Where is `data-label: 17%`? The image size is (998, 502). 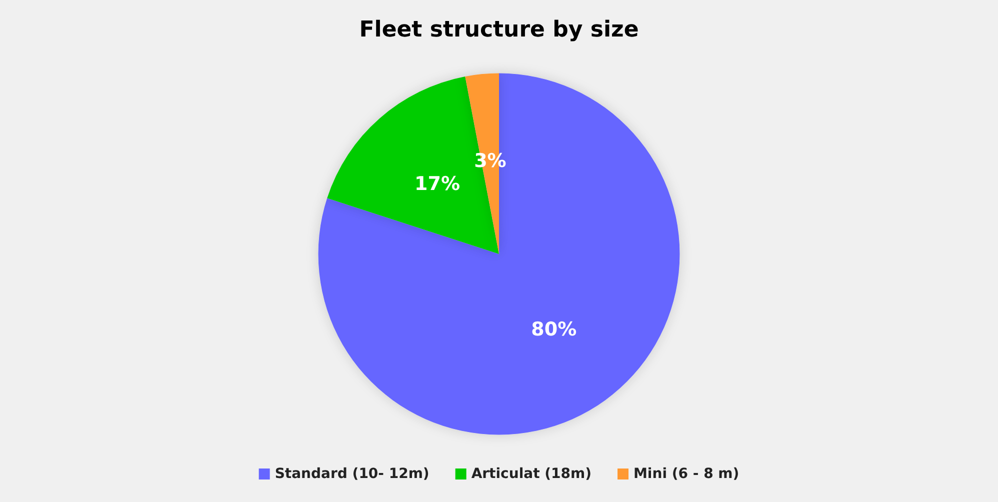
data-label: 17% is located at coordinates (437, 183).